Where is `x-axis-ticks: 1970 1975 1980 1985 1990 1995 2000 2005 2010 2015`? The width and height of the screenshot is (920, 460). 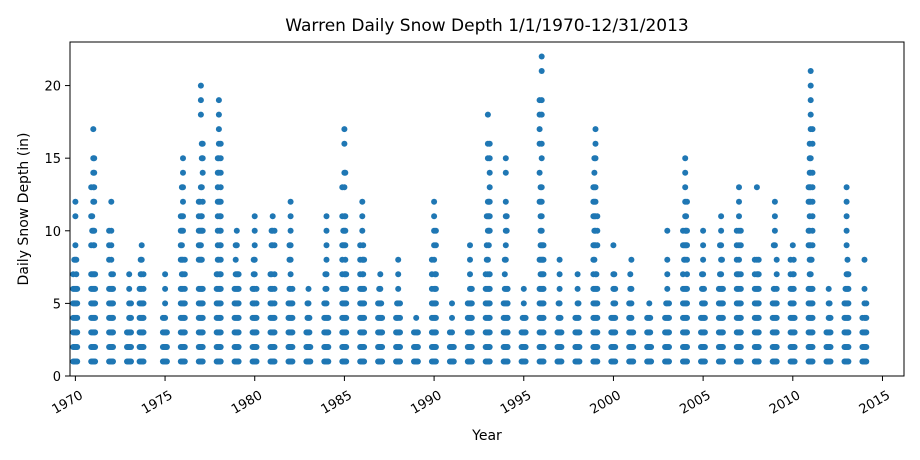
x-axis-ticks: 1970 1975 1980 1985 1990 1995 2000 2005 2010 2015 is located at coordinates (471, 397).